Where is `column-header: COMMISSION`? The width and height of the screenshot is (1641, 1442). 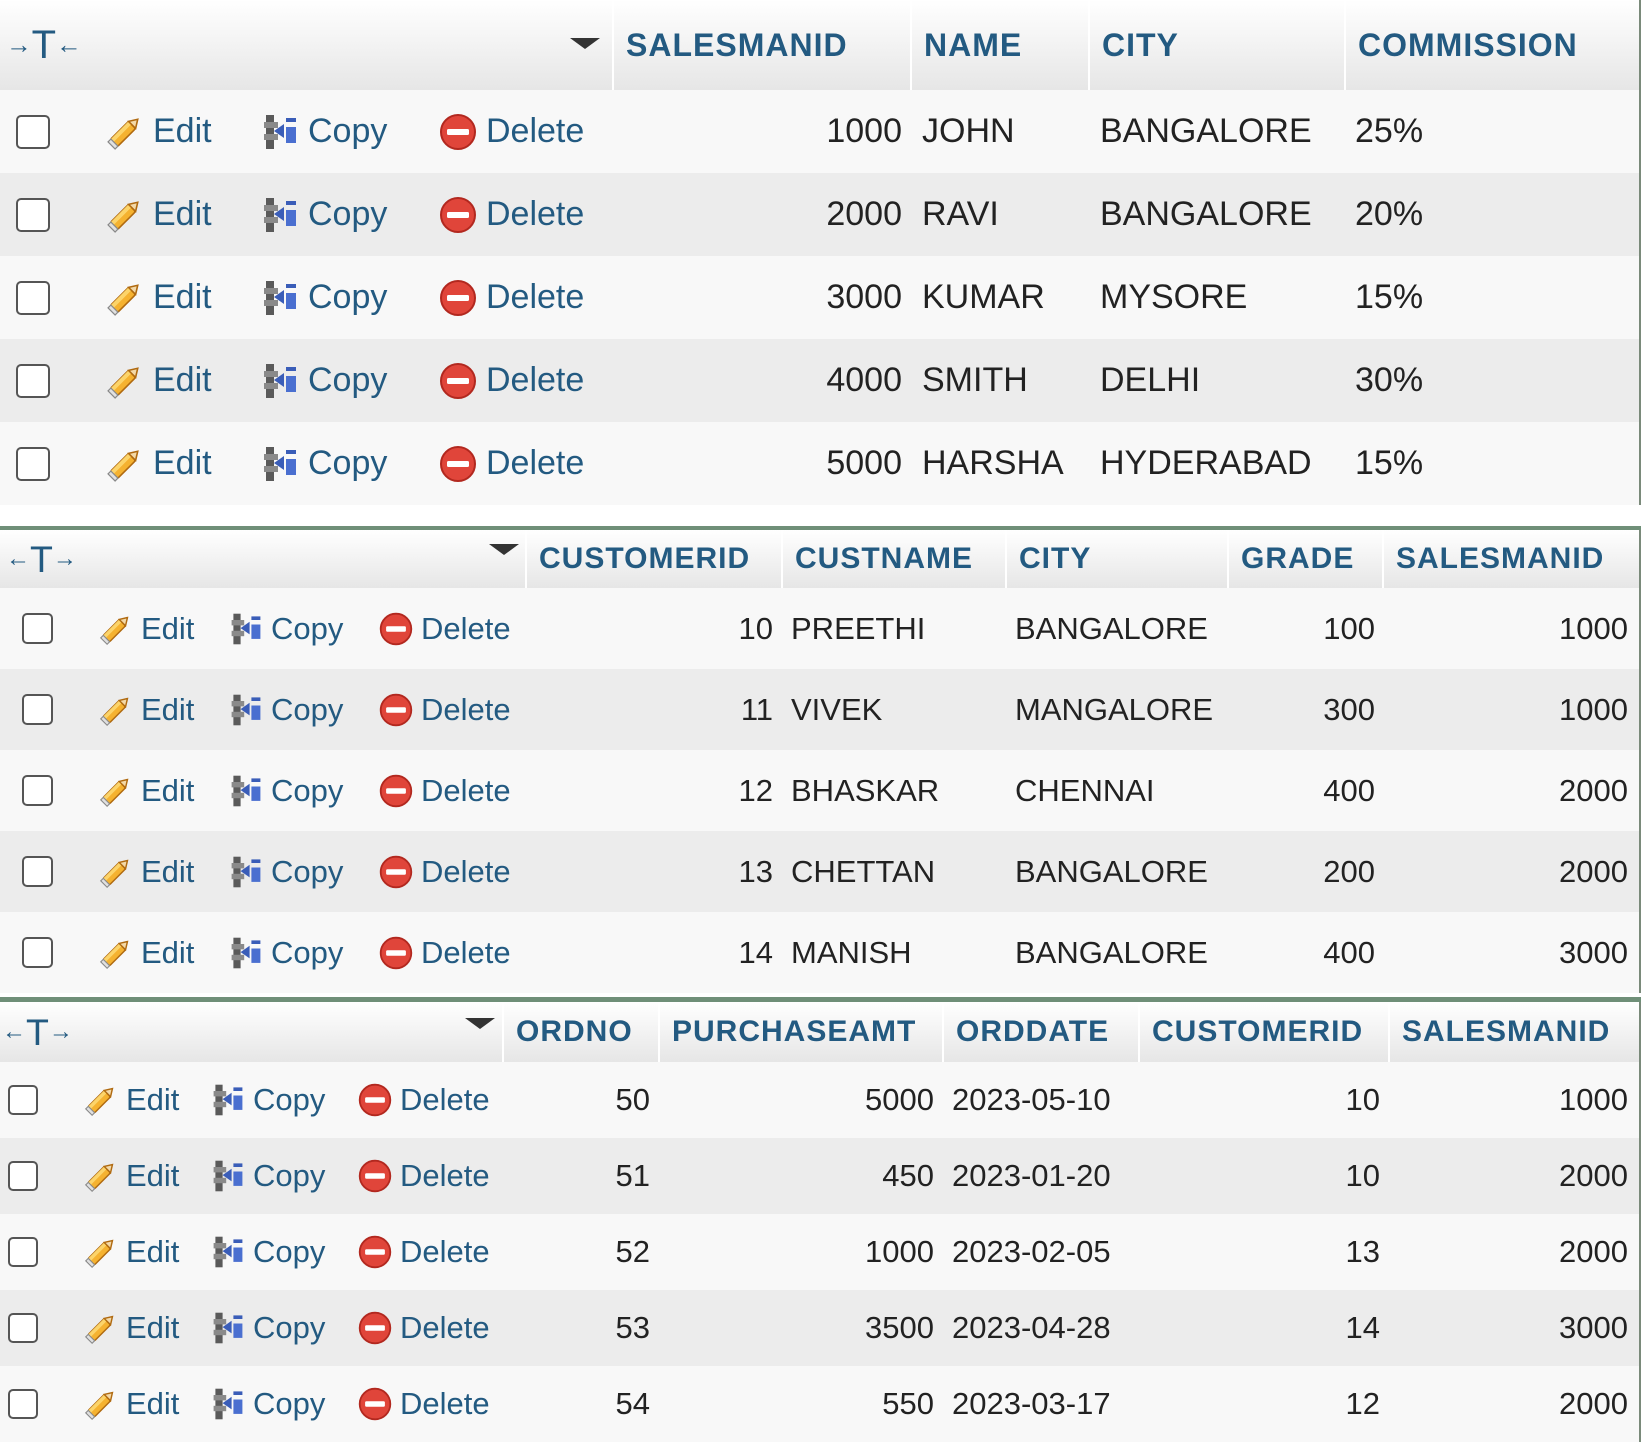
column-header: COMMISSION is located at coordinates (1492, 45).